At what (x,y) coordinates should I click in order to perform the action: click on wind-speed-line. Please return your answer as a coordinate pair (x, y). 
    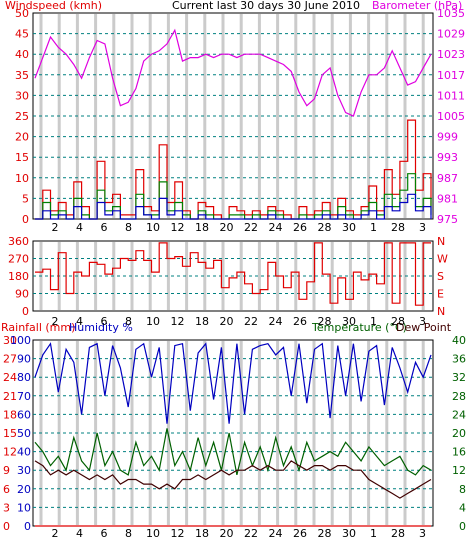
    Looking at the image, I should click on (233, 196).